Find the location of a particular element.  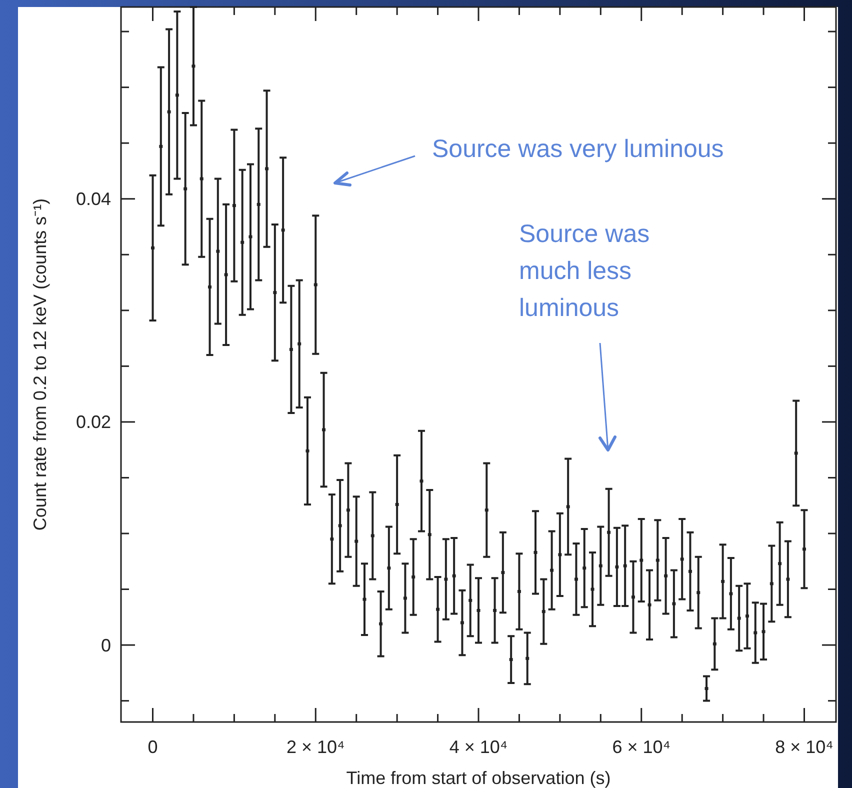

y-tick-label: 0 is located at coordinates (105, 645).